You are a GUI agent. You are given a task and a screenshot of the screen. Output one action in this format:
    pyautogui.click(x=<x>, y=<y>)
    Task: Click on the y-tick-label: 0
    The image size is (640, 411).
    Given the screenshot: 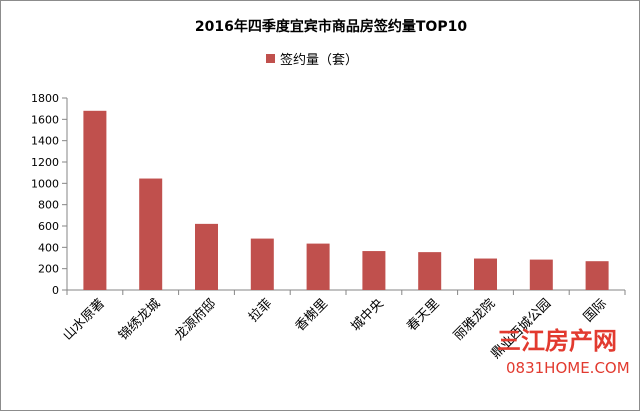 What is the action you would take?
    pyautogui.click(x=55, y=290)
    